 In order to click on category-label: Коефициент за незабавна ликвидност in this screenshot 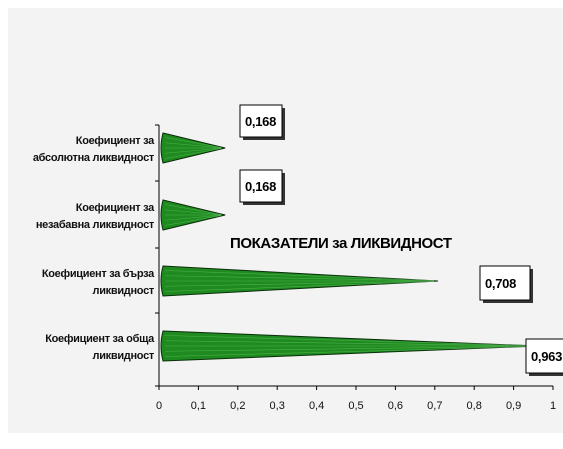, I will do `click(95, 216)`.